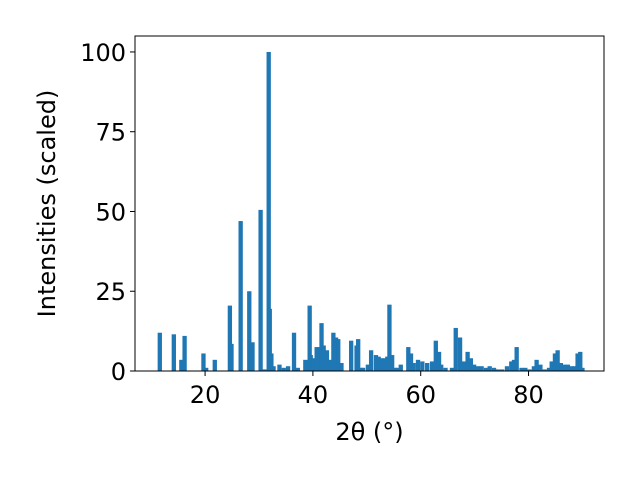  Describe the element at coordinates (369, 432) in the screenshot. I see `x-axis-label: 2θ (°)` at that location.